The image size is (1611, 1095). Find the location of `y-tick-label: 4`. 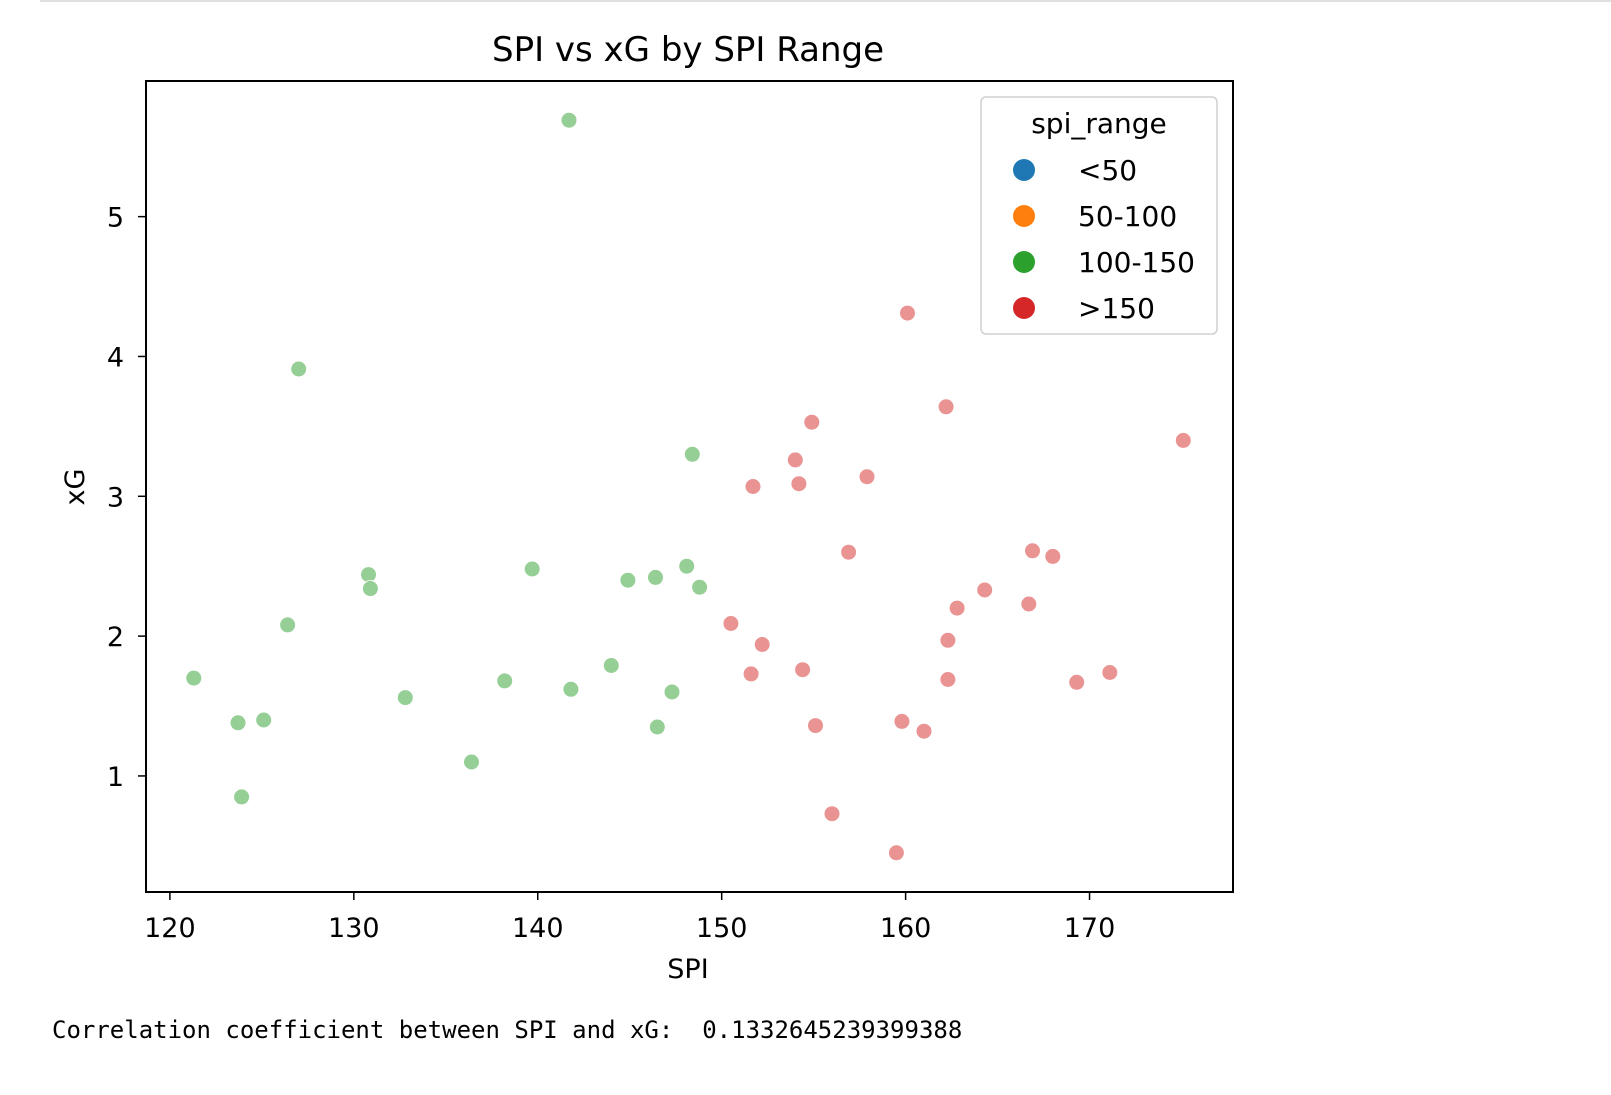

y-tick-label: 4 is located at coordinates (115, 357).